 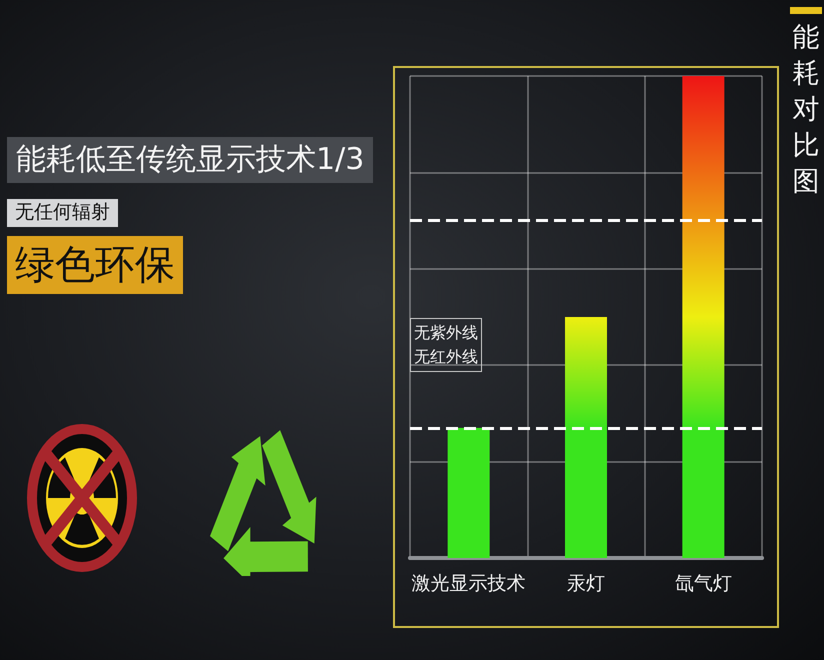 I want to click on text: 能耗低至传统显示技术1/3, so click(x=190, y=159).